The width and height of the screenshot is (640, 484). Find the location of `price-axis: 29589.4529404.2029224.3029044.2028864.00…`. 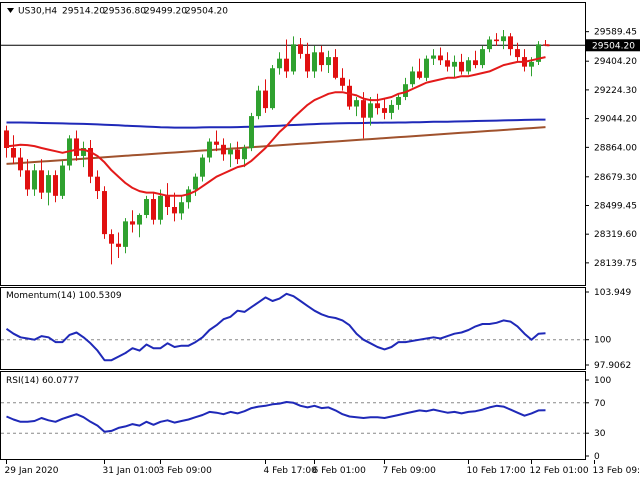

price-axis: 29589.4529404.2029224.3029044.2028864.00… is located at coordinates (612, 148).